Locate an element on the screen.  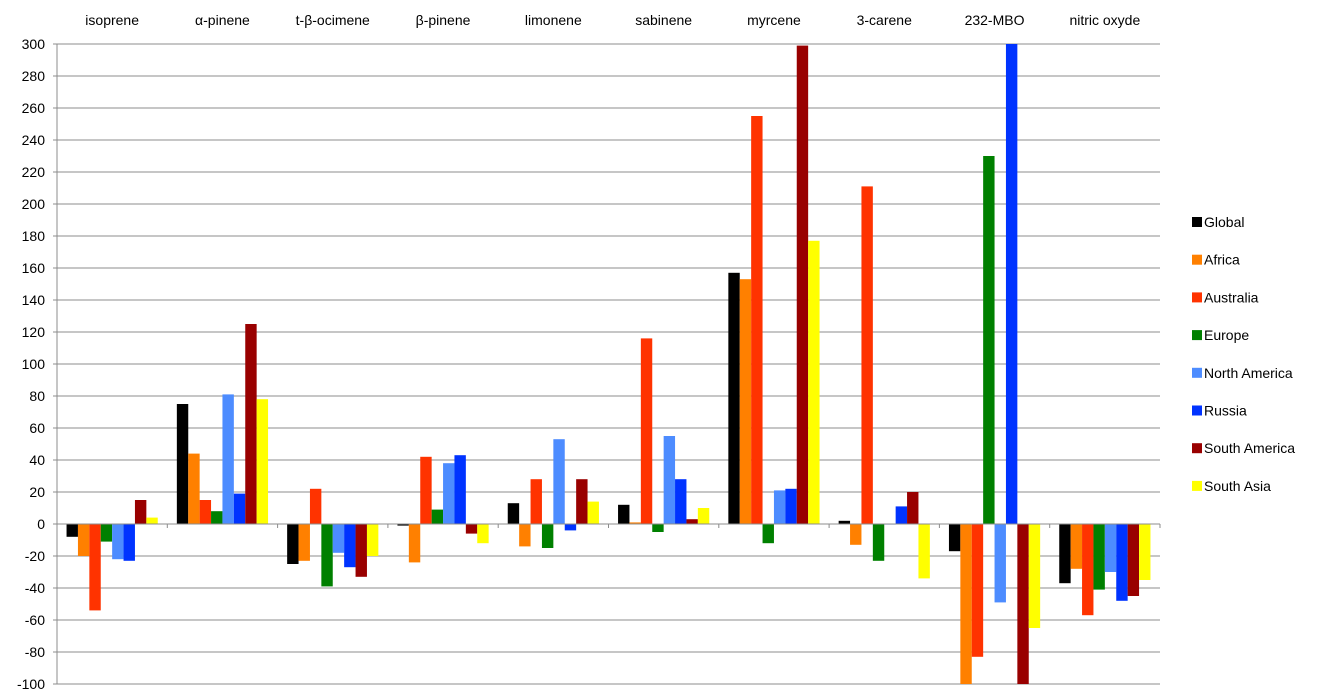
y-tick-label: 160 is located at coordinates (34, 268).